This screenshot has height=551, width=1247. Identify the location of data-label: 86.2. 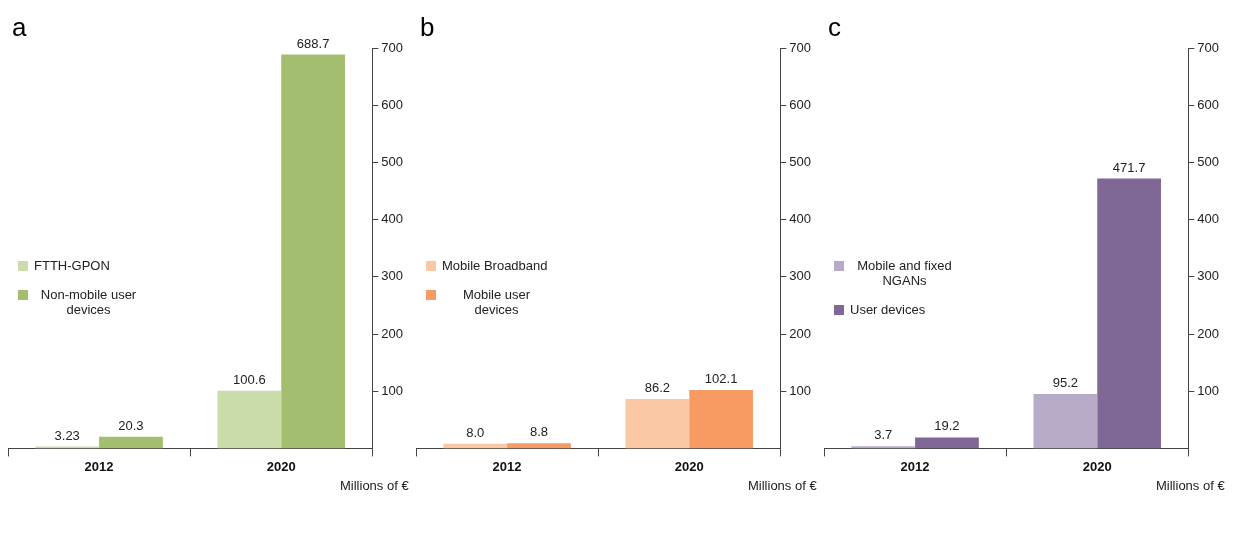
(657, 388).